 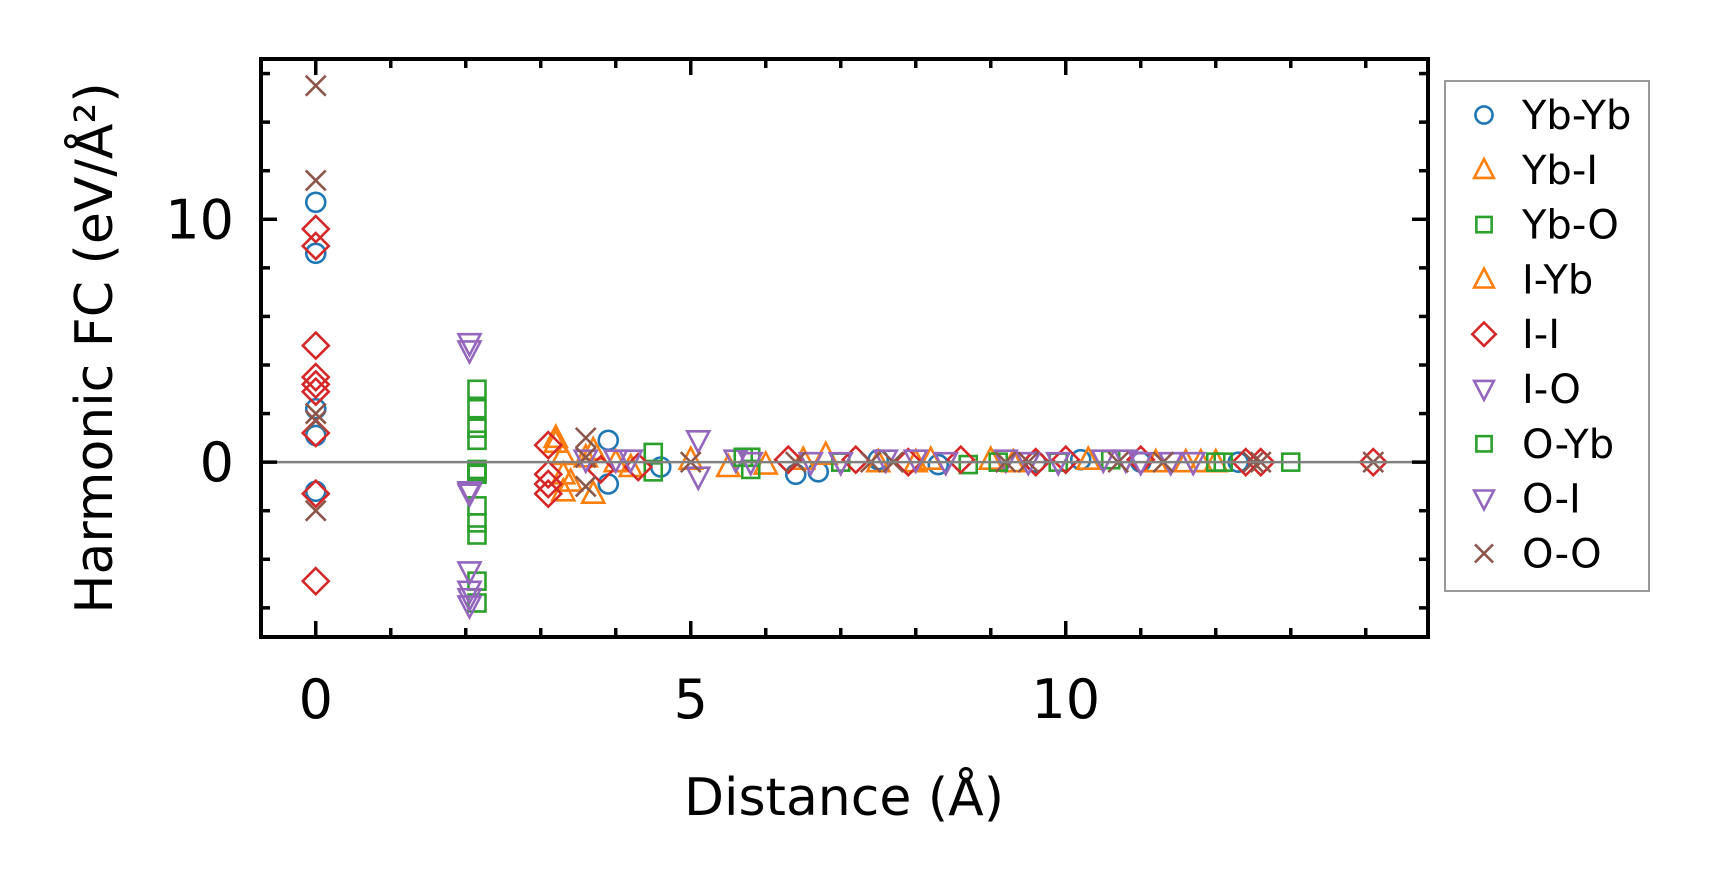 What do you see at coordinates (1551, 500) in the screenshot?
I see `legend-label: O-I` at bounding box center [1551, 500].